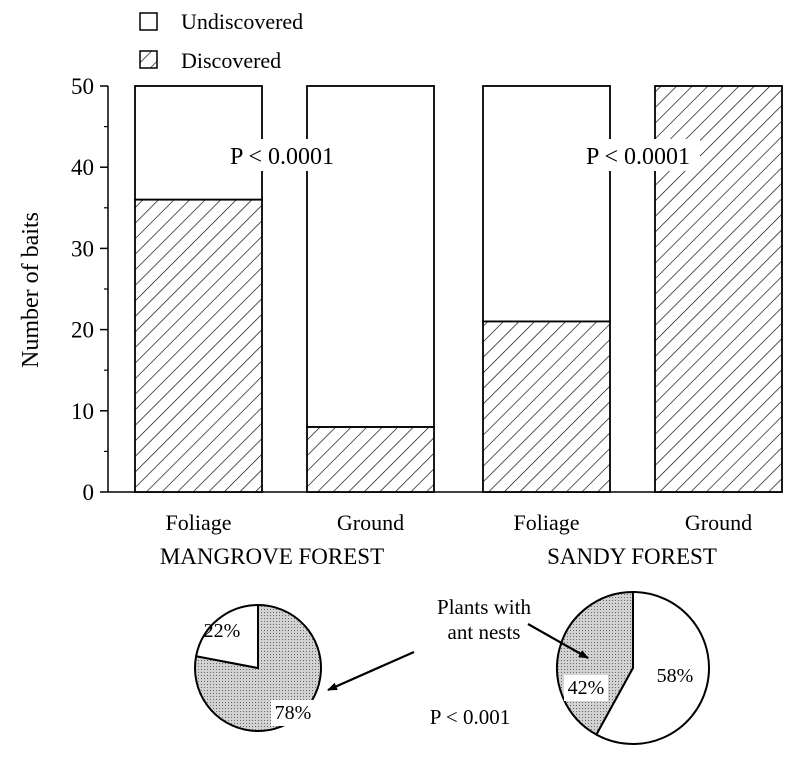 The width and height of the screenshot is (800, 773). I want to click on pvalue-text-sandy: P < 0.0001, so click(638, 157).